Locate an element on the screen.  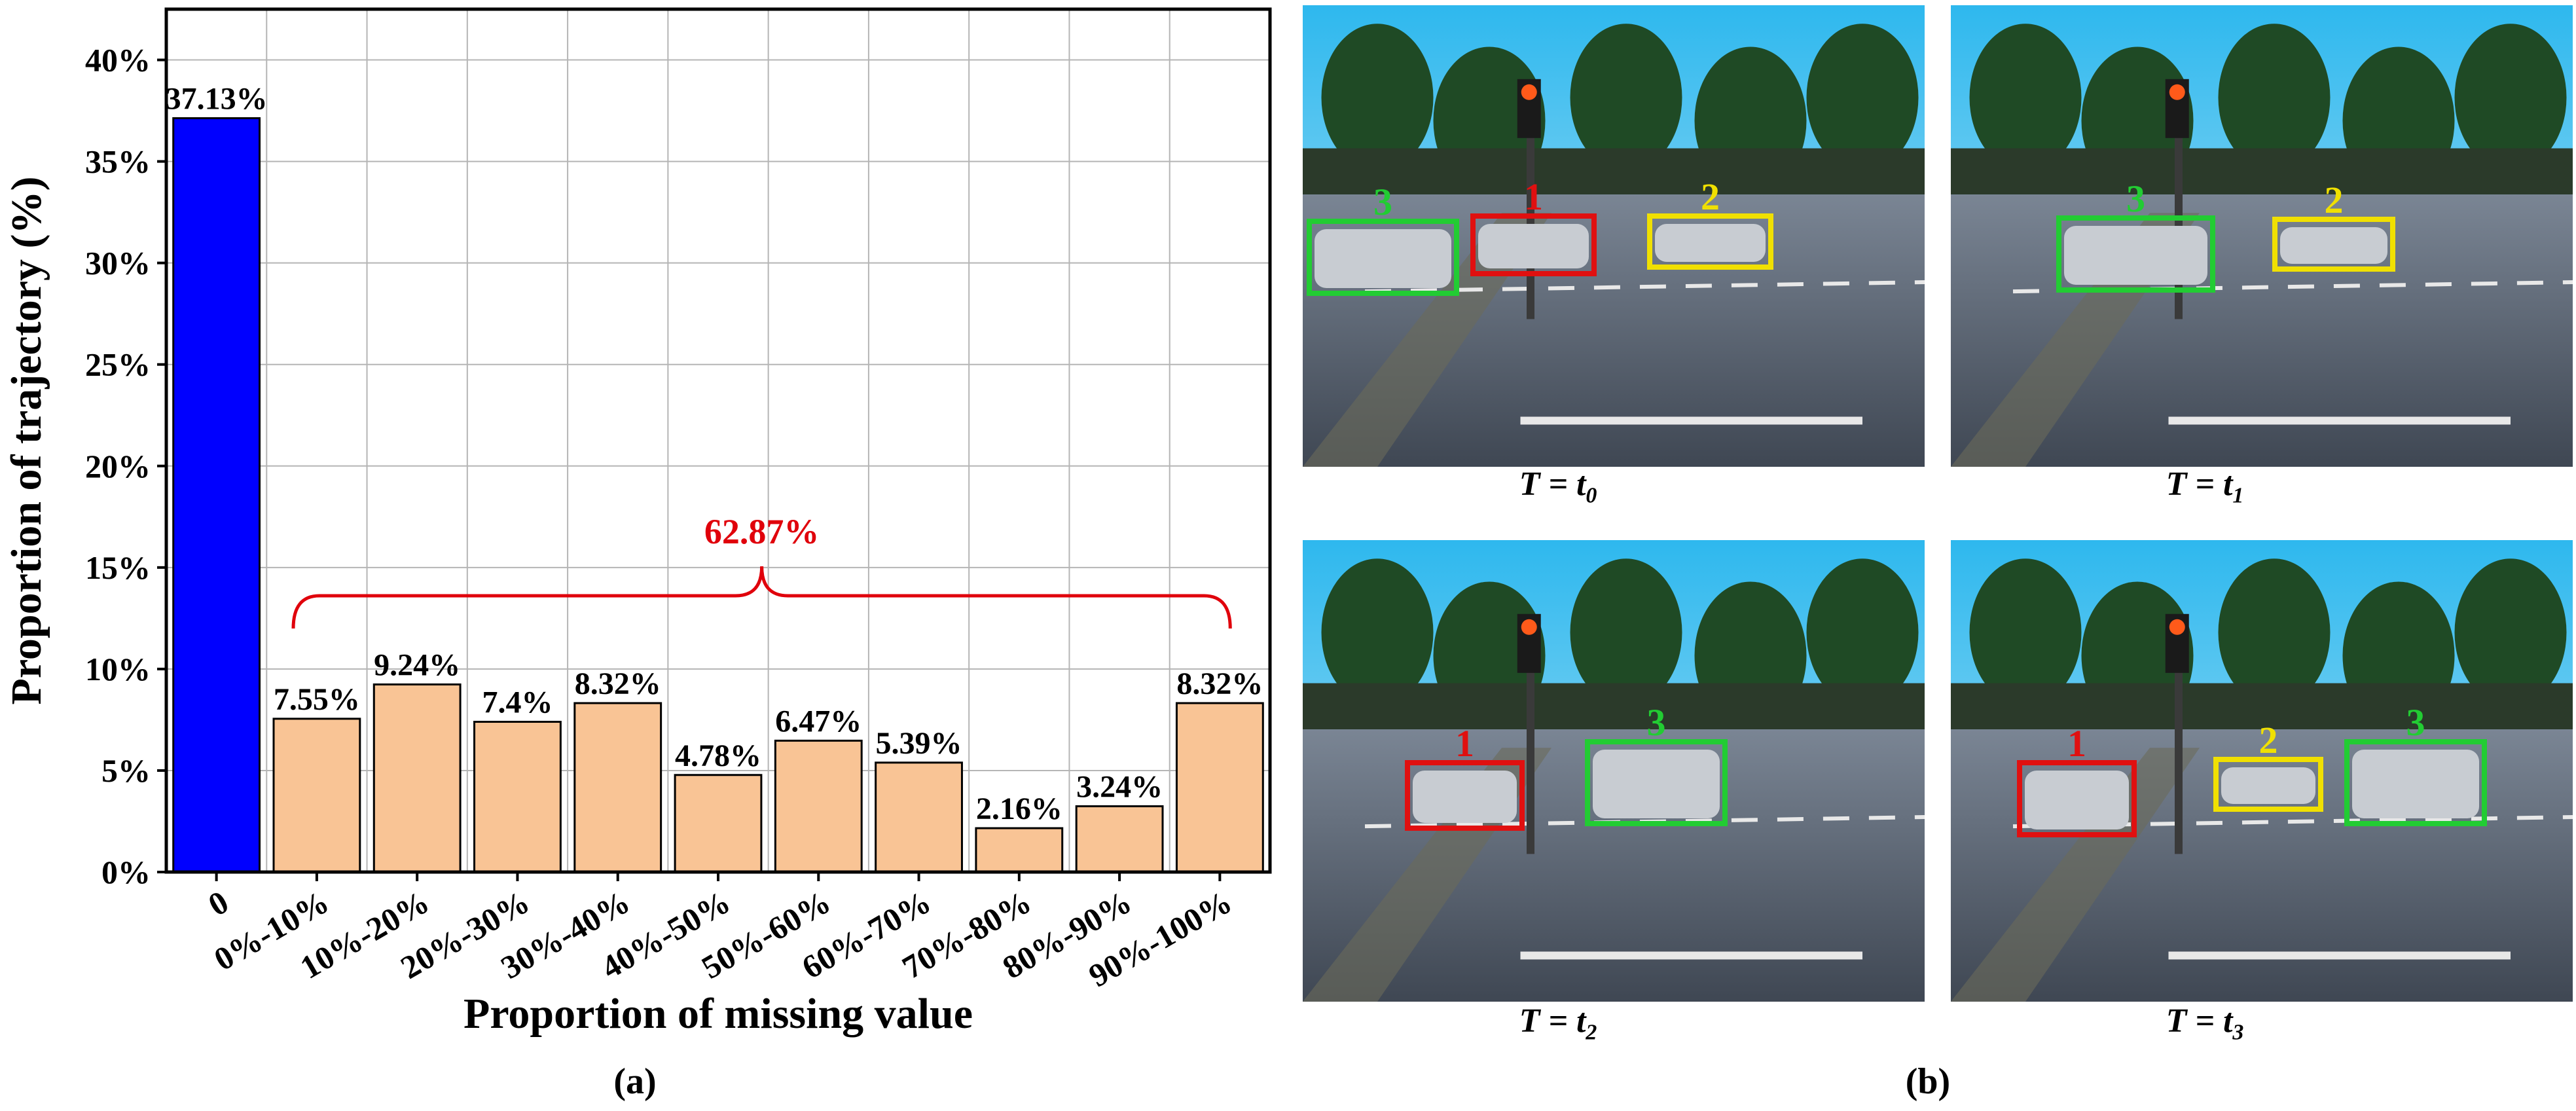
bar-value-label: 7.55% is located at coordinates (317, 699).